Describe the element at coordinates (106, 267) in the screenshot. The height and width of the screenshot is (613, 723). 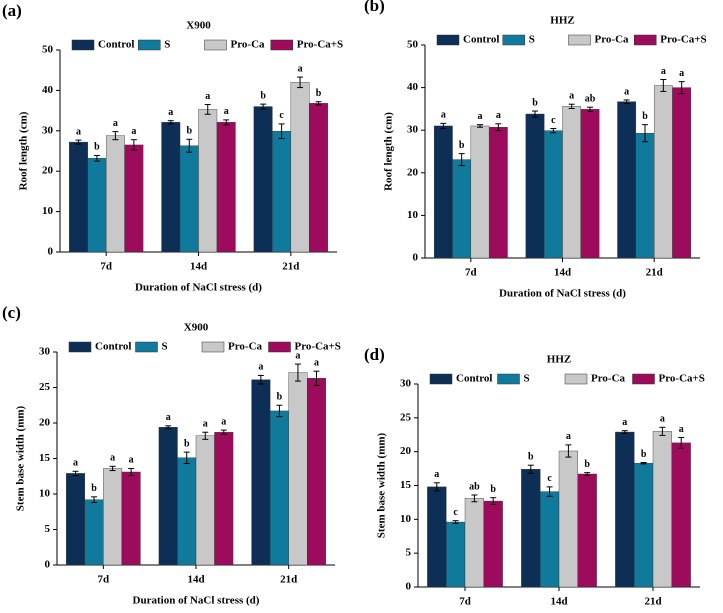
I see `x-tick-label: 7d` at that location.